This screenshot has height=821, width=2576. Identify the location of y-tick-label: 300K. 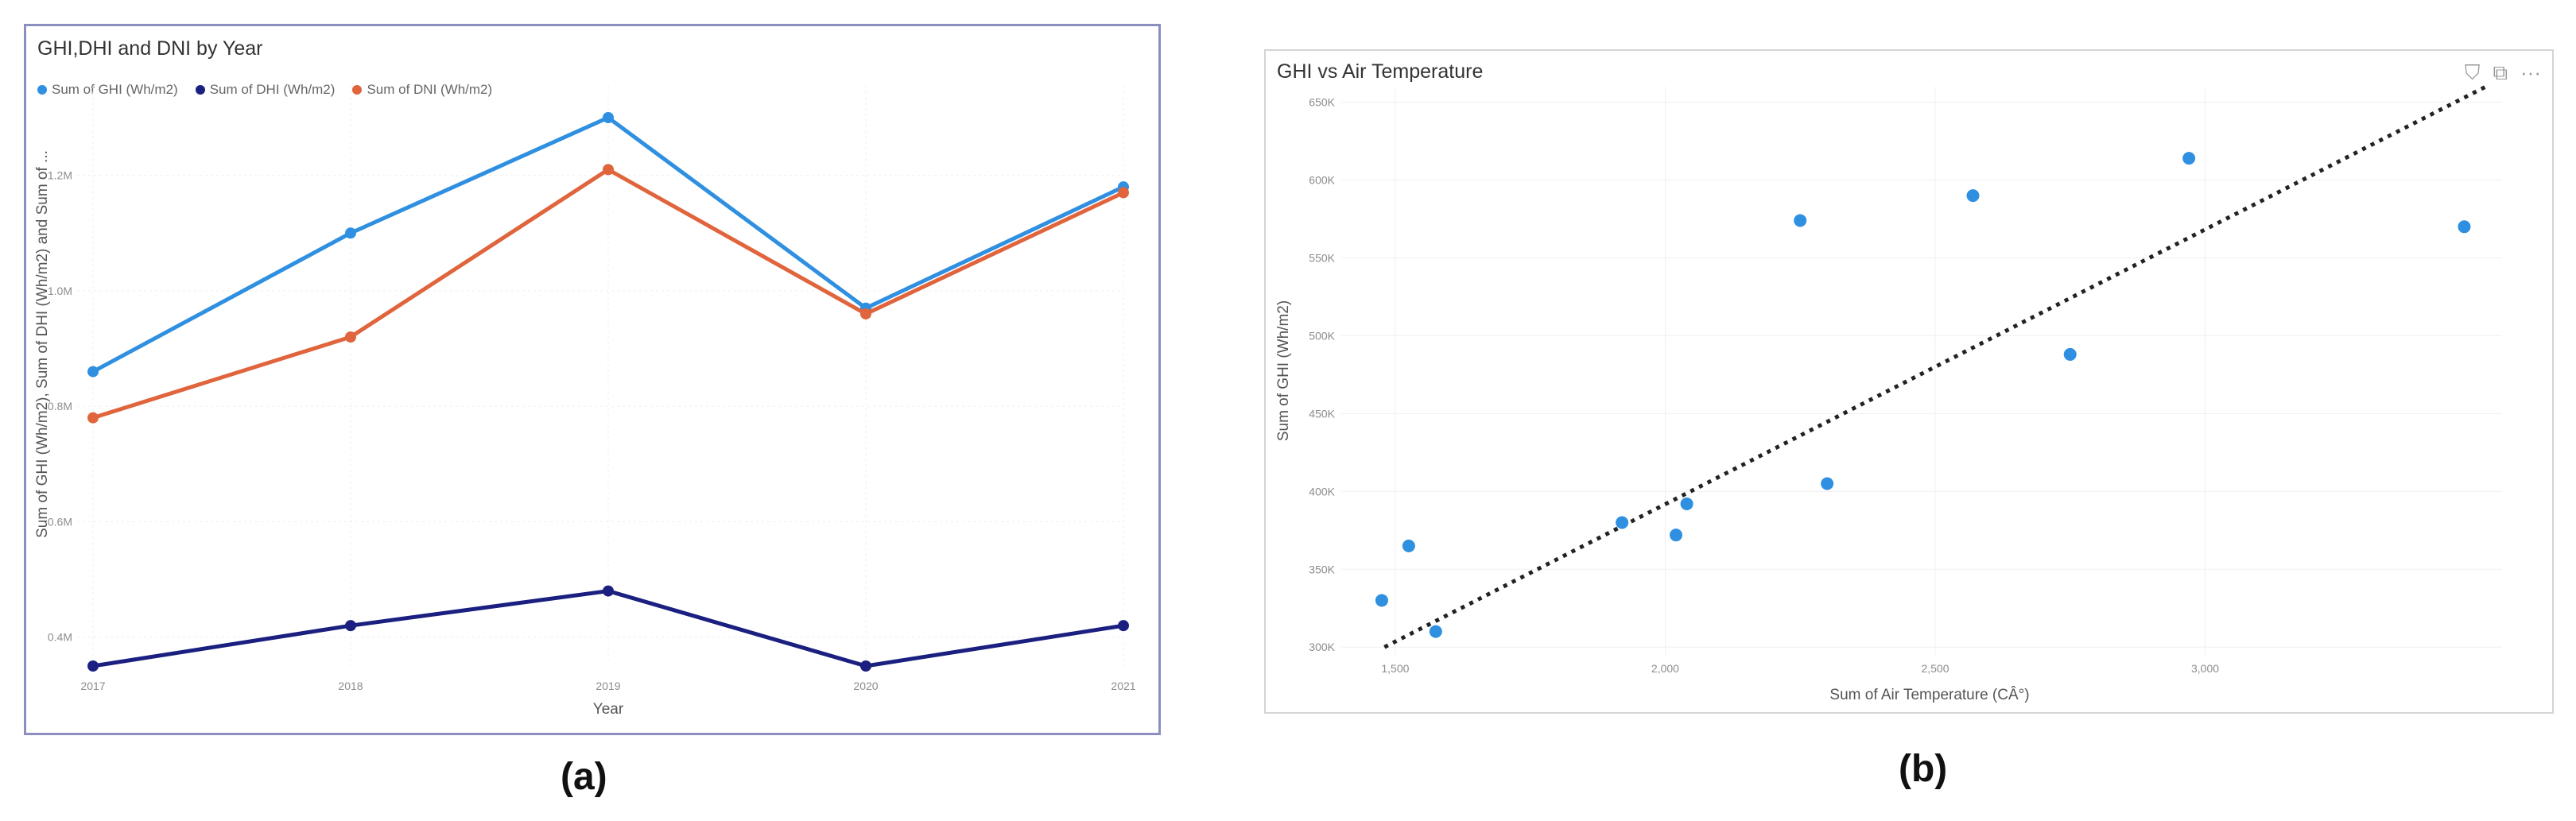
(1322, 647).